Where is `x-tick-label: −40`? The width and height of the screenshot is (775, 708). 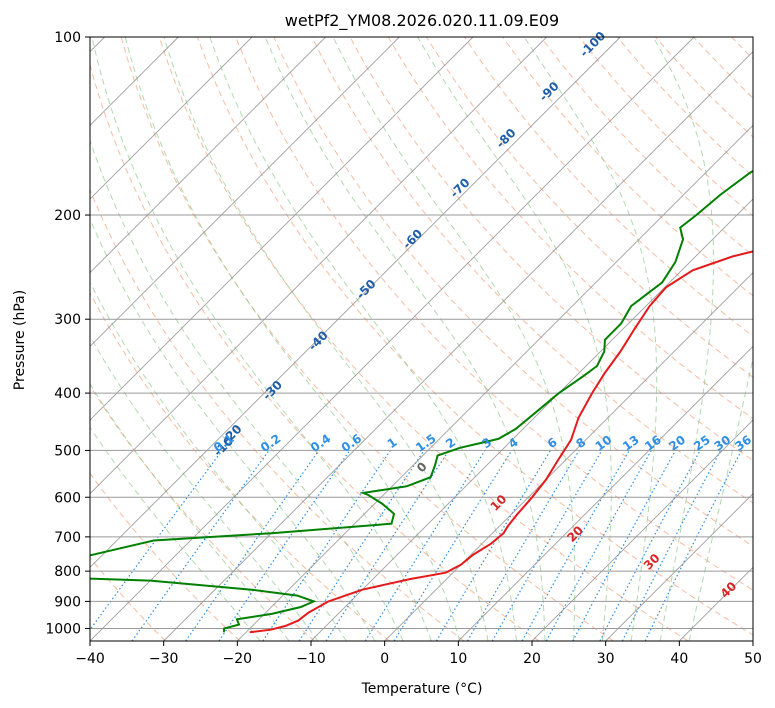
x-tick-label: −40 is located at coordinates (90, 659).